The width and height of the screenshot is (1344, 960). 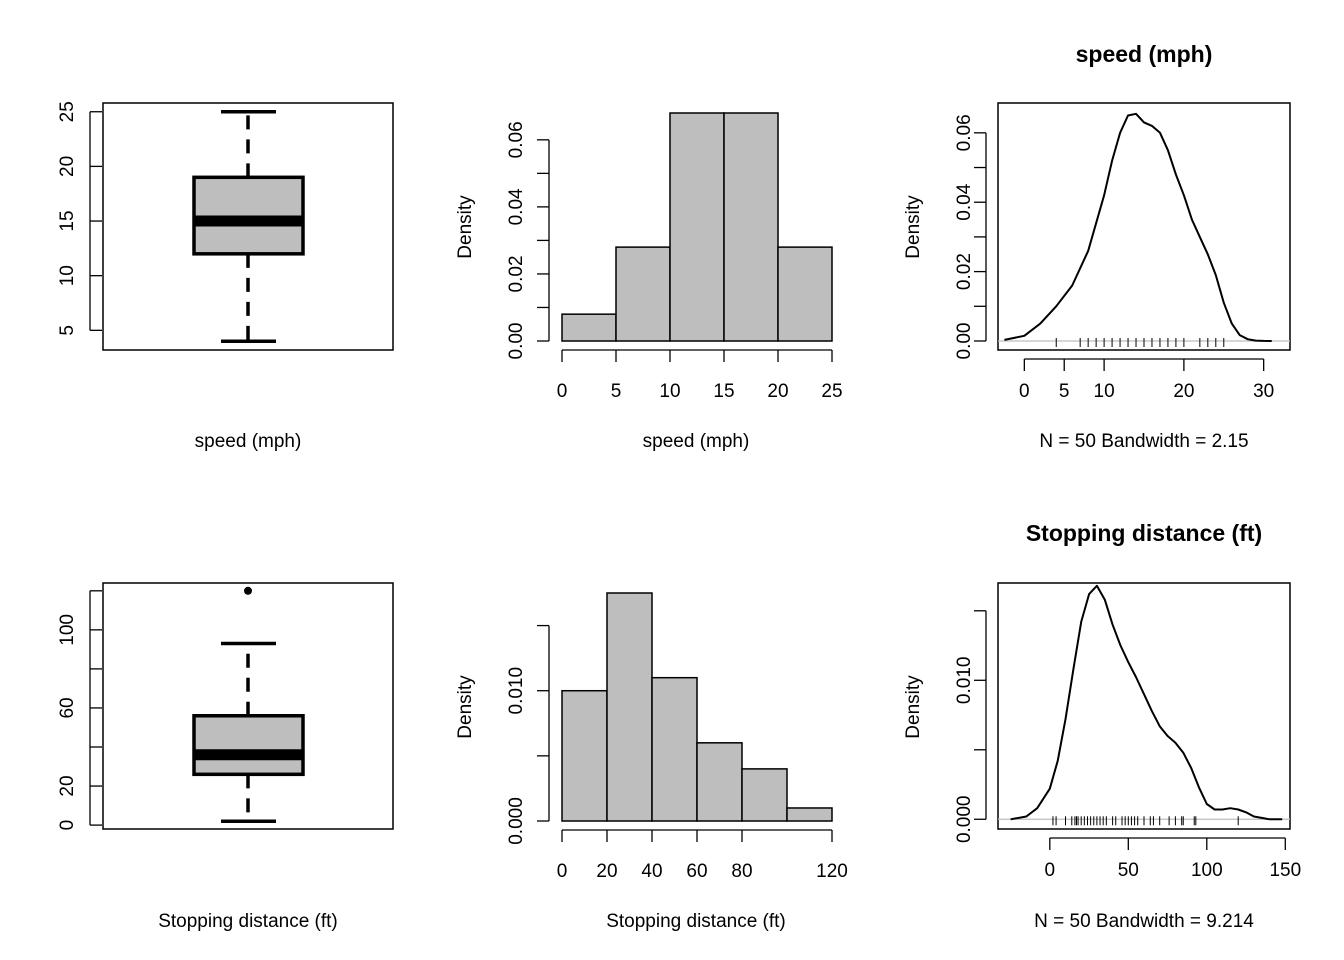 I want to click on y-tick-label: 5, so click(x=67, y=330).